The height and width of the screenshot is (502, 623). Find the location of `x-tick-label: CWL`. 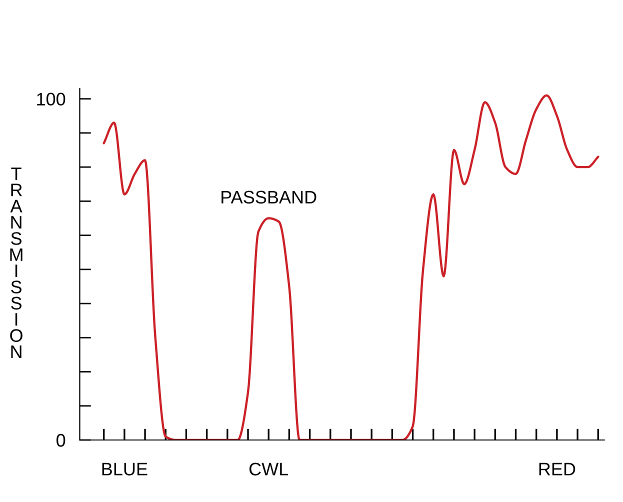

x-tick-label: CWL is located at coordinates (268, 469).